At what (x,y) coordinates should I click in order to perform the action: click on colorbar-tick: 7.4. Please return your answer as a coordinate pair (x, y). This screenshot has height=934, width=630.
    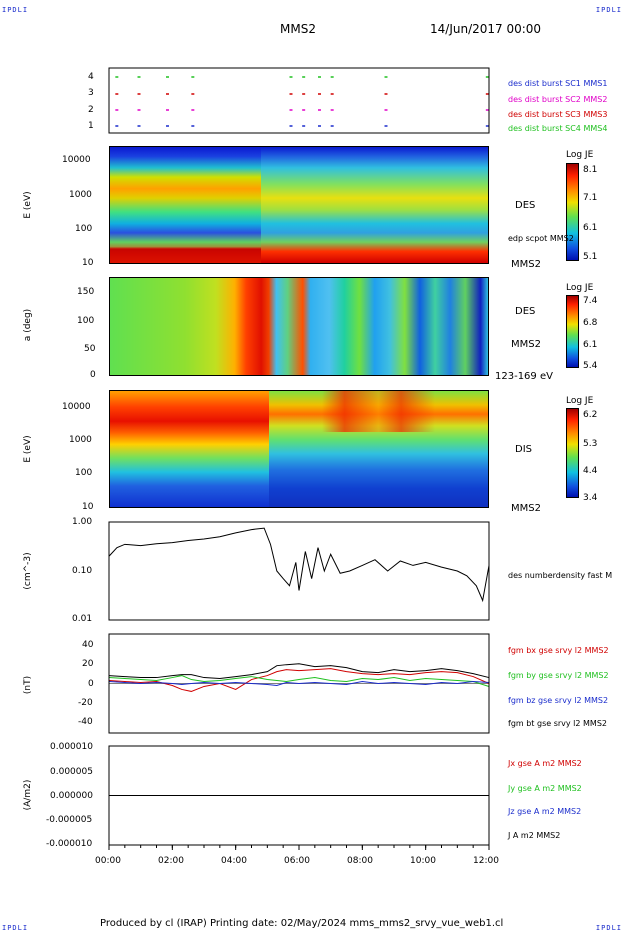
    Looking at the image, I should click on (590, 301).